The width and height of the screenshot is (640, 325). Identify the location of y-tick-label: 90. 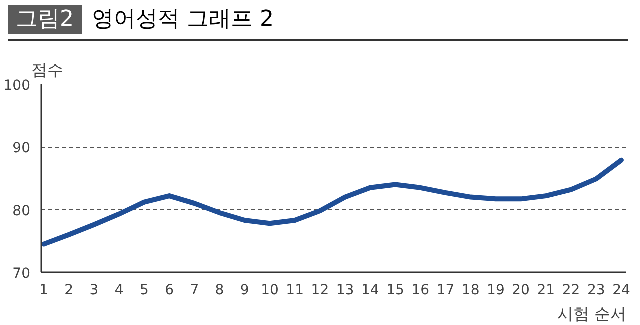
(21, 148).